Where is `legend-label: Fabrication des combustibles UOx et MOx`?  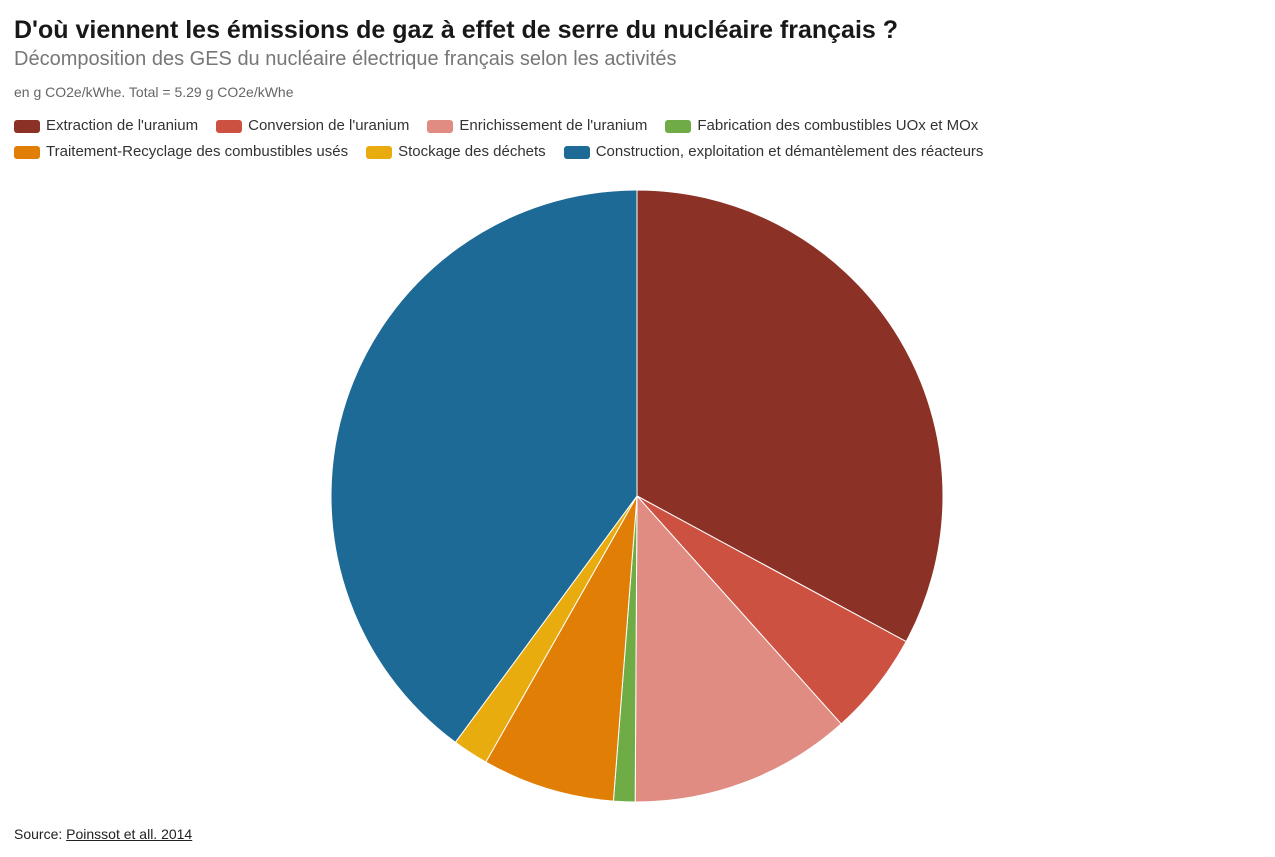 legend-label: Fabrication des combustibles UOx et MOx is located at coordinates (838, 125).